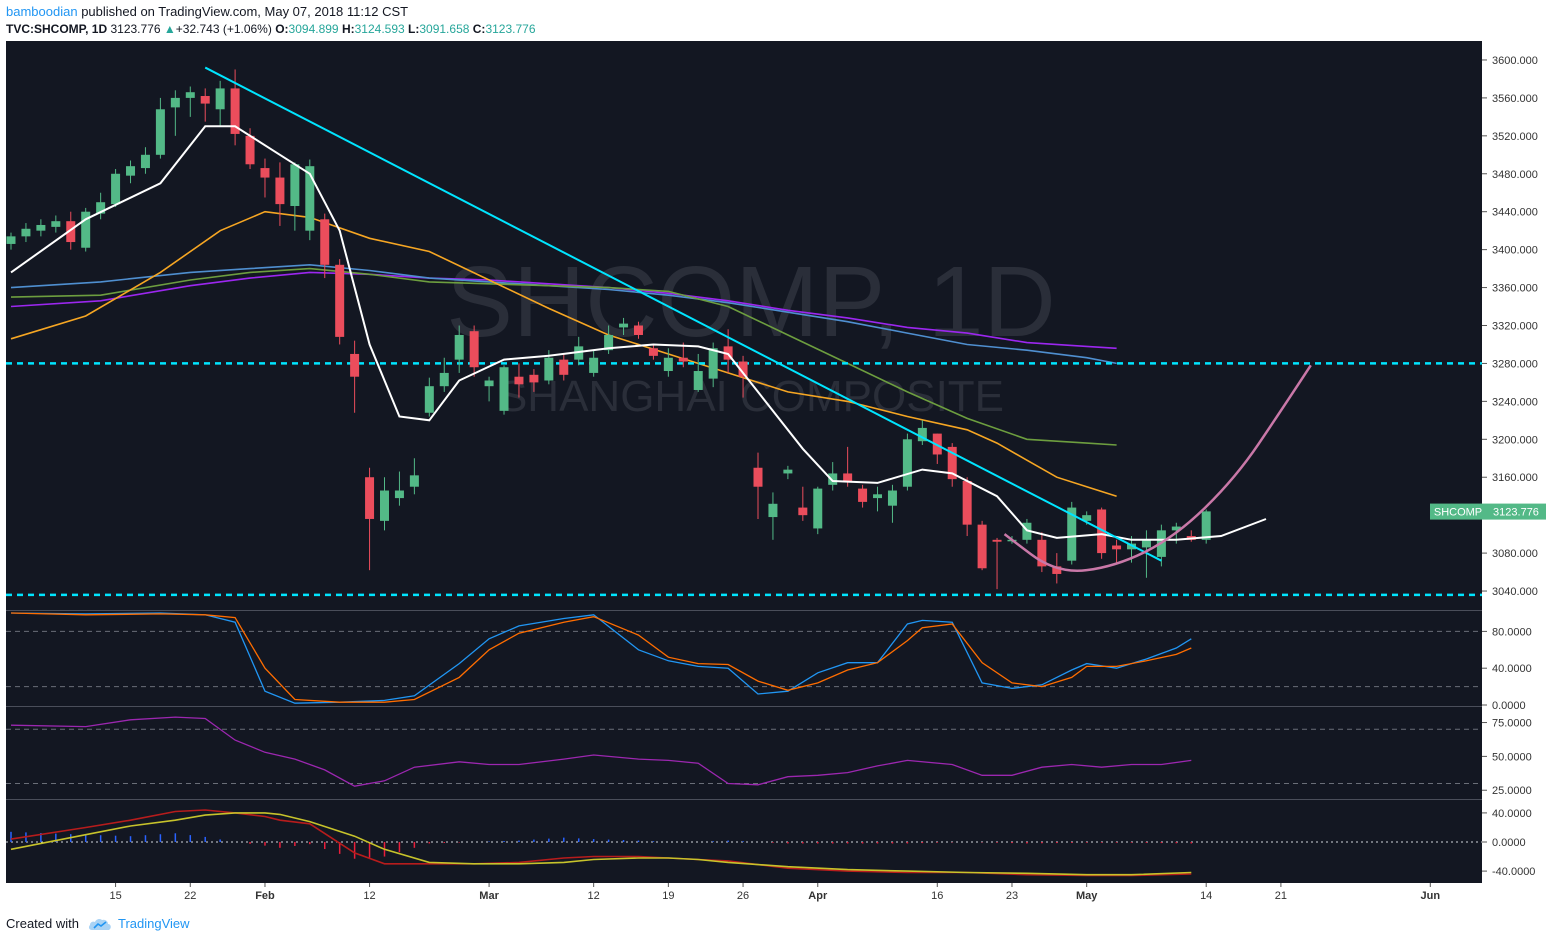  Describe the element at coordinates (489, 896) in the screenshot. I see `time-tick-label: Mar` at that location.